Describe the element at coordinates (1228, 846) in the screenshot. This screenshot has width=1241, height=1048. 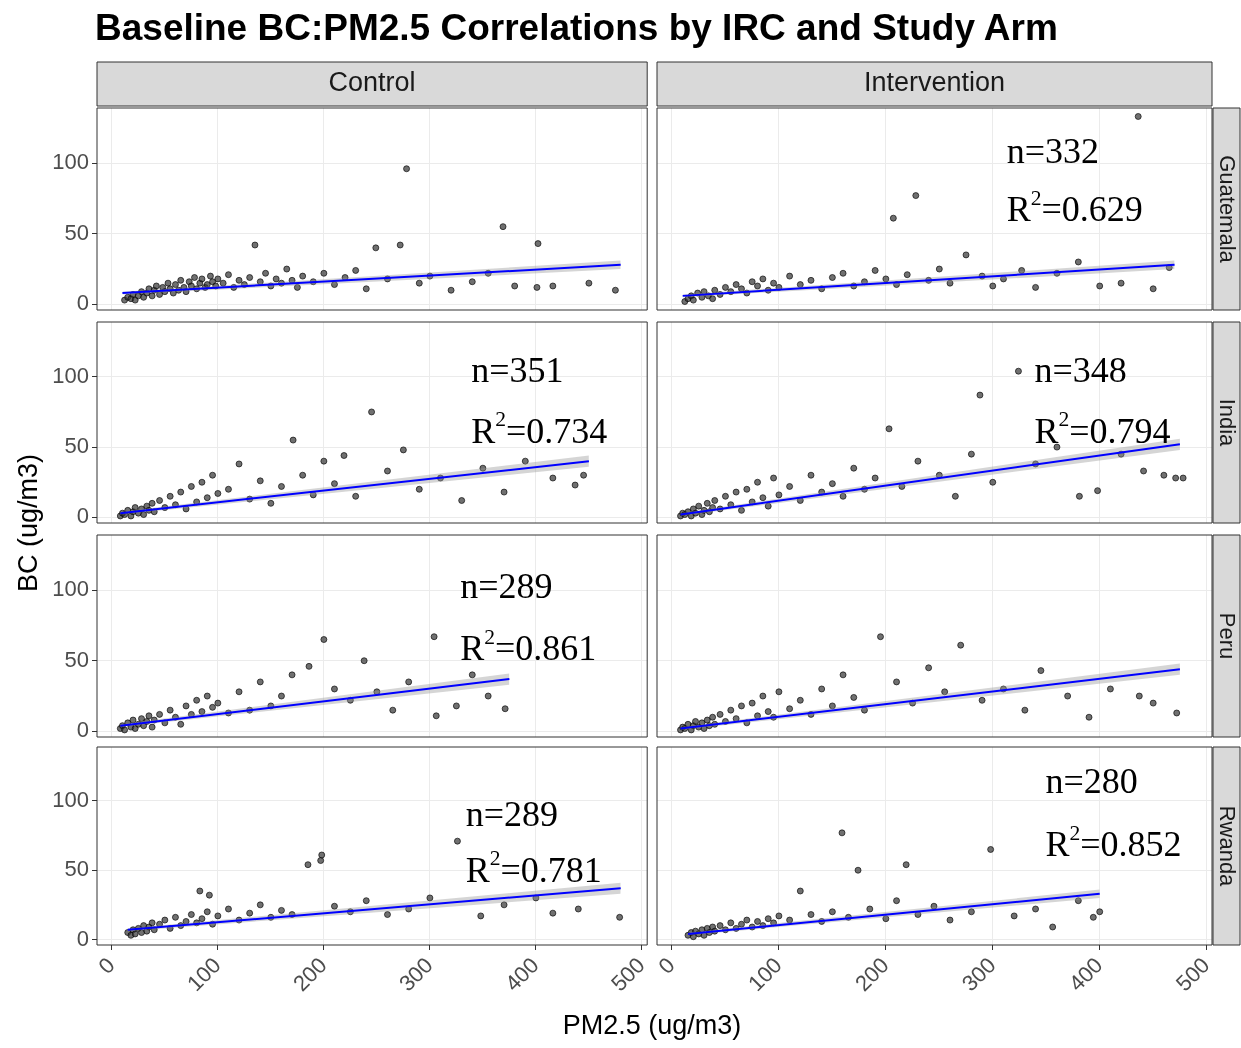
I see `y2-axis-title: Rwanda` at that location.